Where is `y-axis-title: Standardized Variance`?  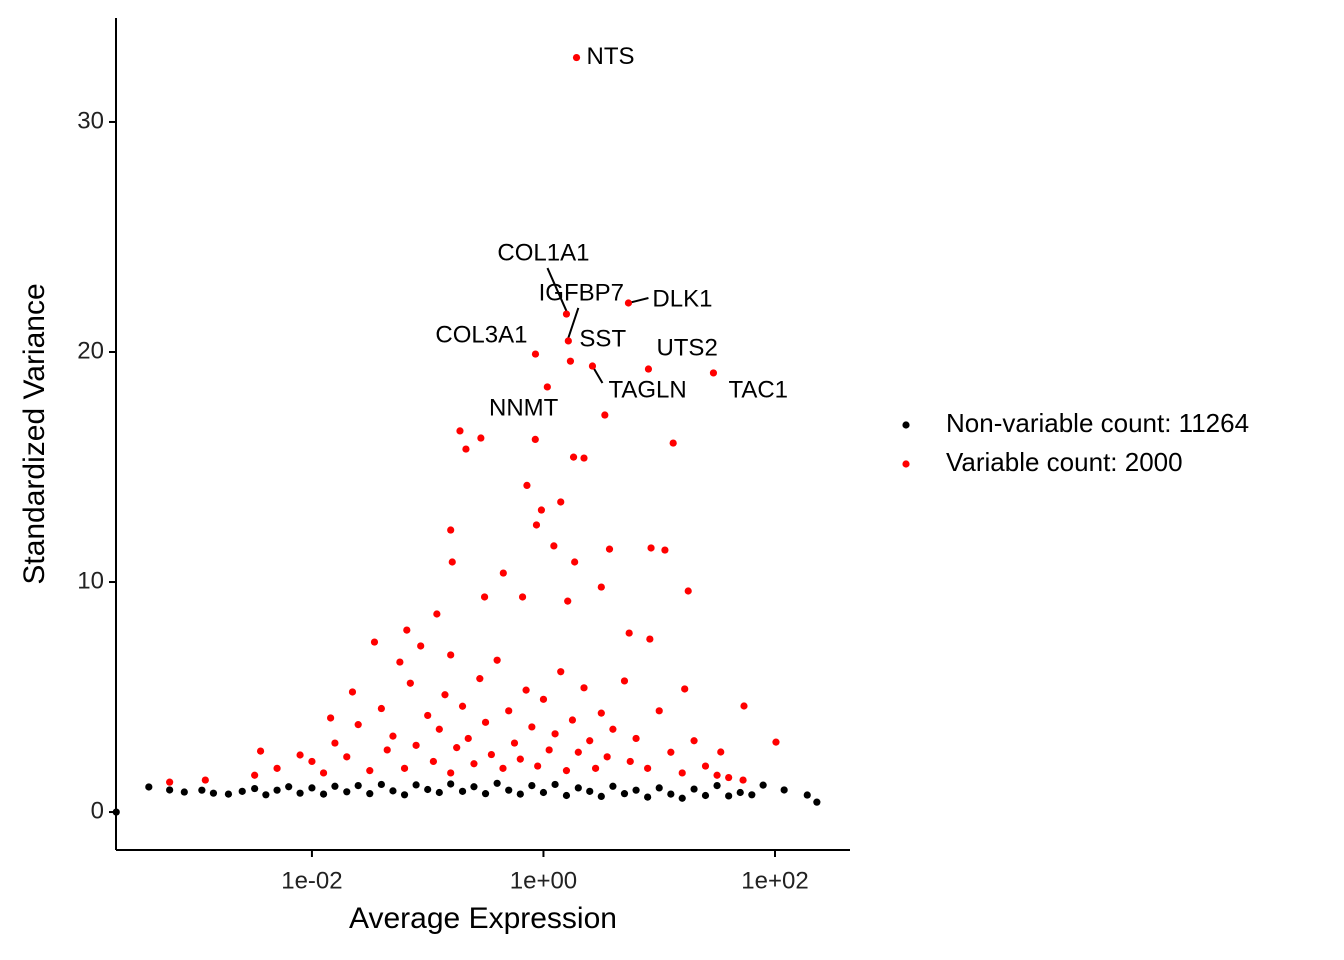 y-axis-title: Standardized Variance is located at coordinates (34, 433).